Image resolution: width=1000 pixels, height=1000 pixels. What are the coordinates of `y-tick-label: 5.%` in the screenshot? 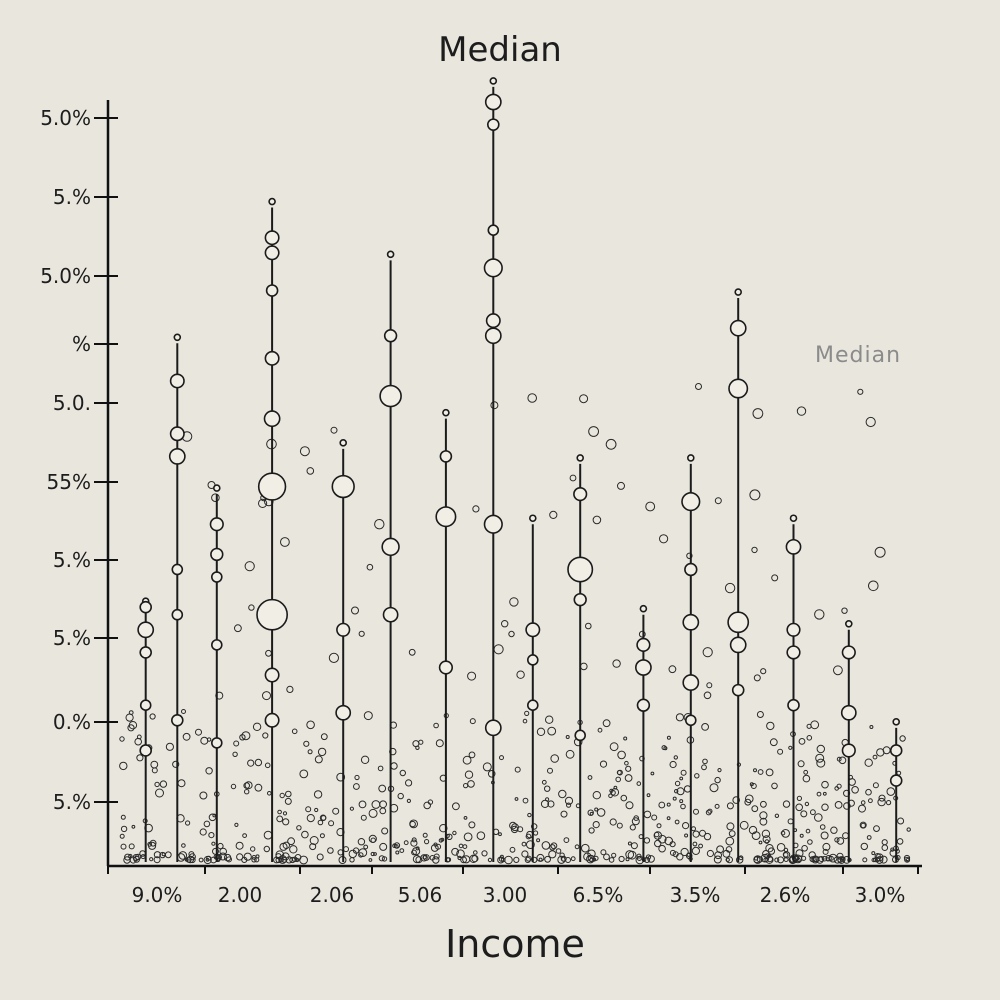 It's located at (72, 802).